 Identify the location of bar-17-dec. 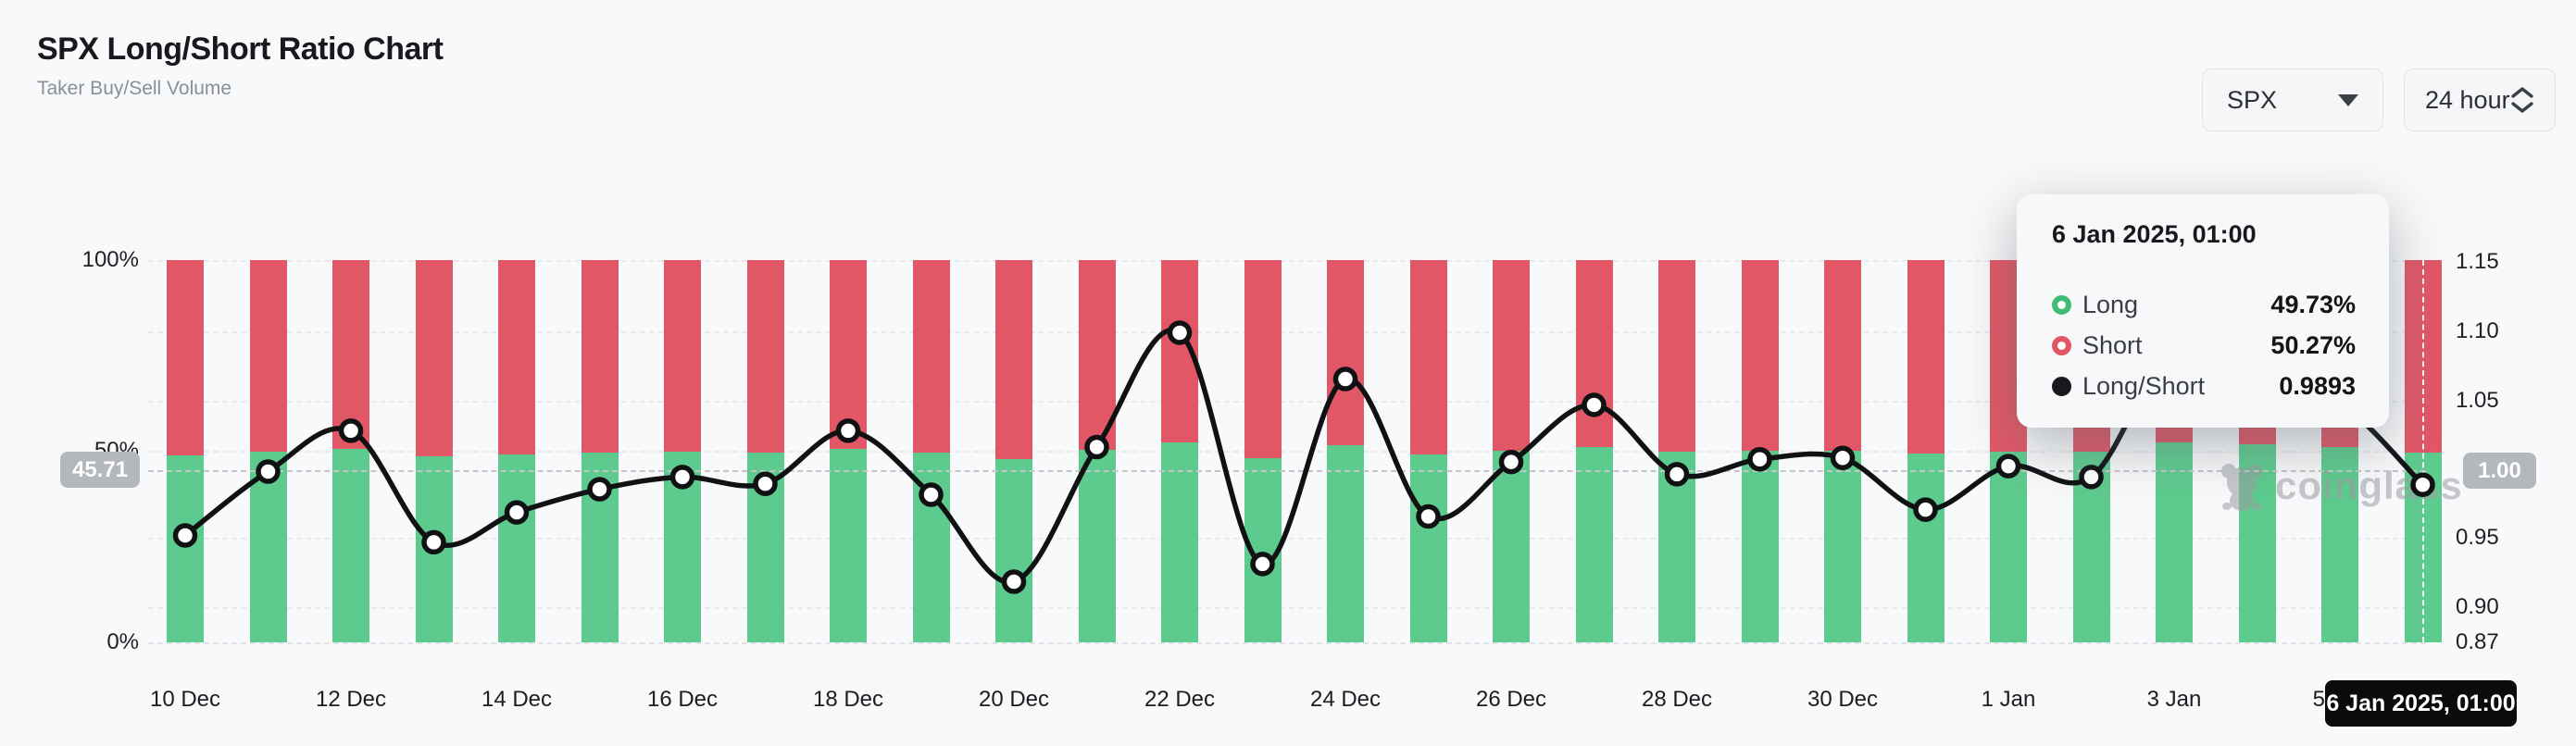
(765, 451).